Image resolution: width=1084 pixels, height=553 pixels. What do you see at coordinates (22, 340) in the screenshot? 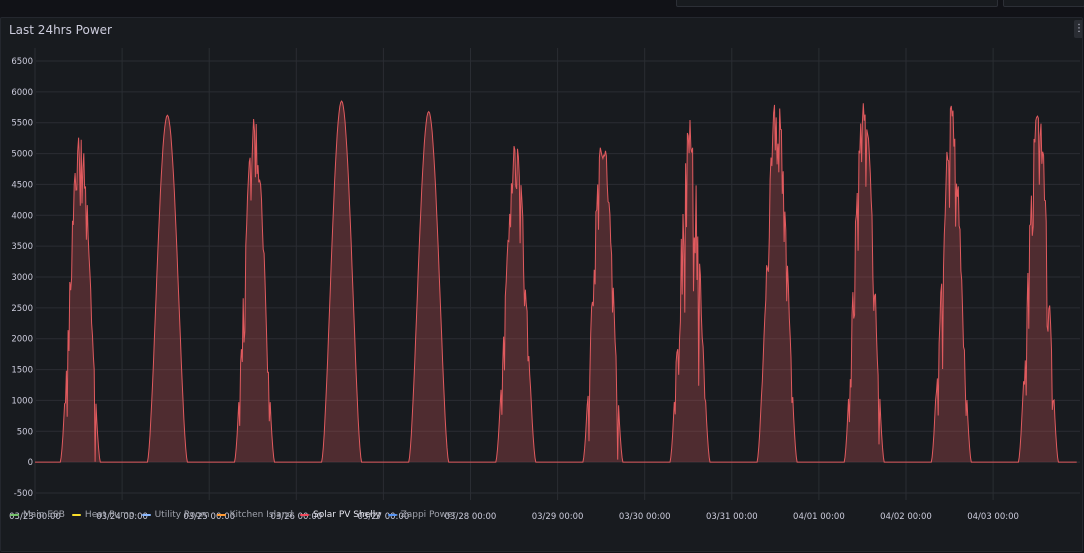
I see `y-tick-label: 2000` at bounding box center [22, 340].